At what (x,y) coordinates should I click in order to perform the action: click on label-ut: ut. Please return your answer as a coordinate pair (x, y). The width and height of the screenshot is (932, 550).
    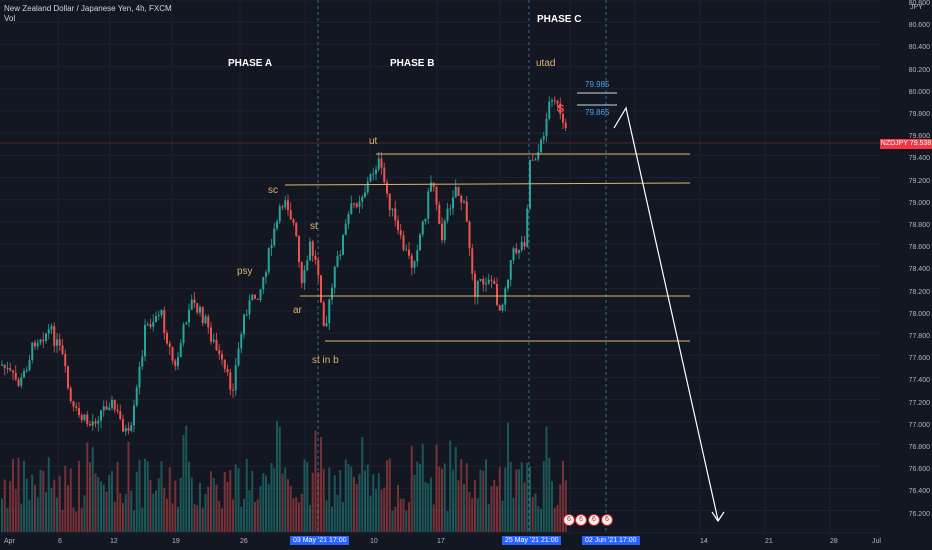
    Looking at the image, I should click on (373, 141).